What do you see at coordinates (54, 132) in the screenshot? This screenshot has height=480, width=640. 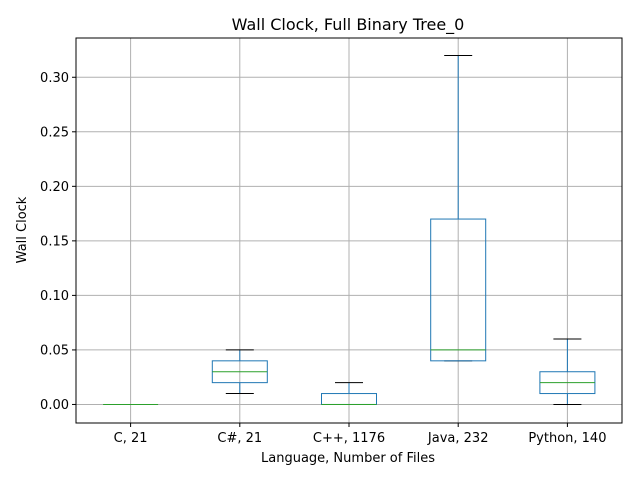 I see `y-tick-label: 0.25` at bounding box center [54, 132].